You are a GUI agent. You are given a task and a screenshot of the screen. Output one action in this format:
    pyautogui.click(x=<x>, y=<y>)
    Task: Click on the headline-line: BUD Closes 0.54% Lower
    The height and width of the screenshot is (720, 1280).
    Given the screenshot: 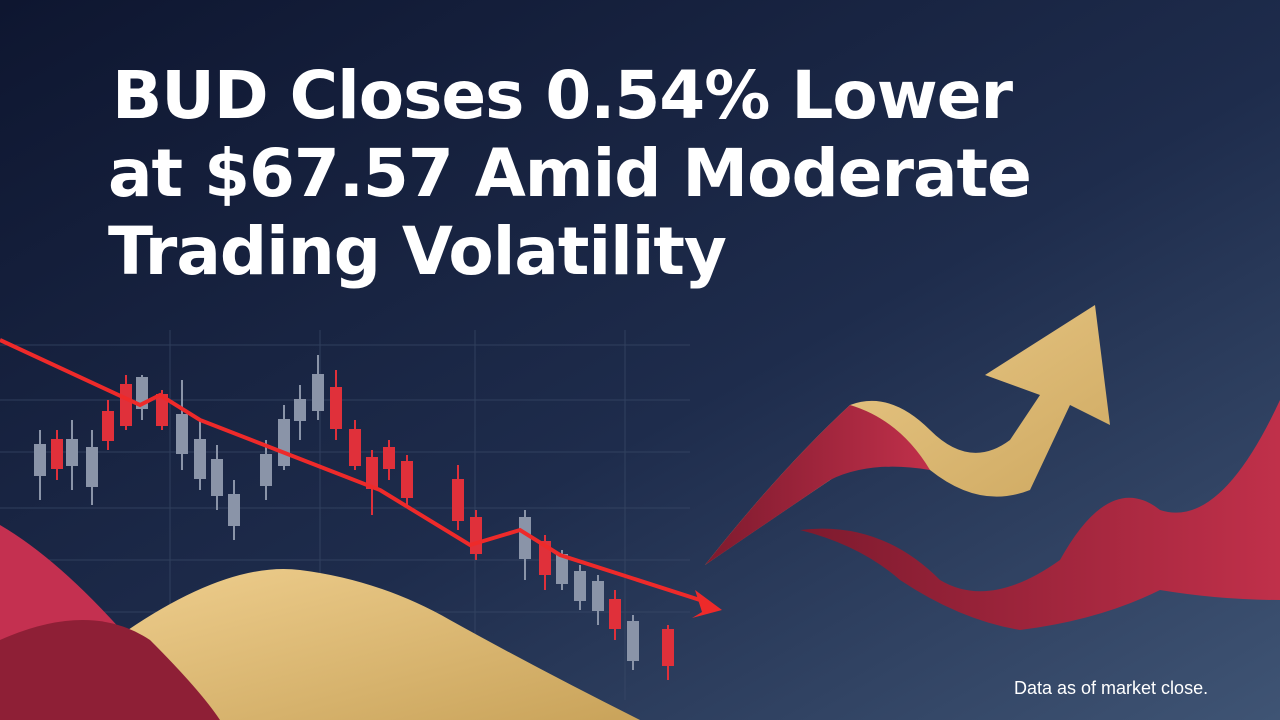 What is the action you would take?
    pyautogui.click(x=562, y=95)
    